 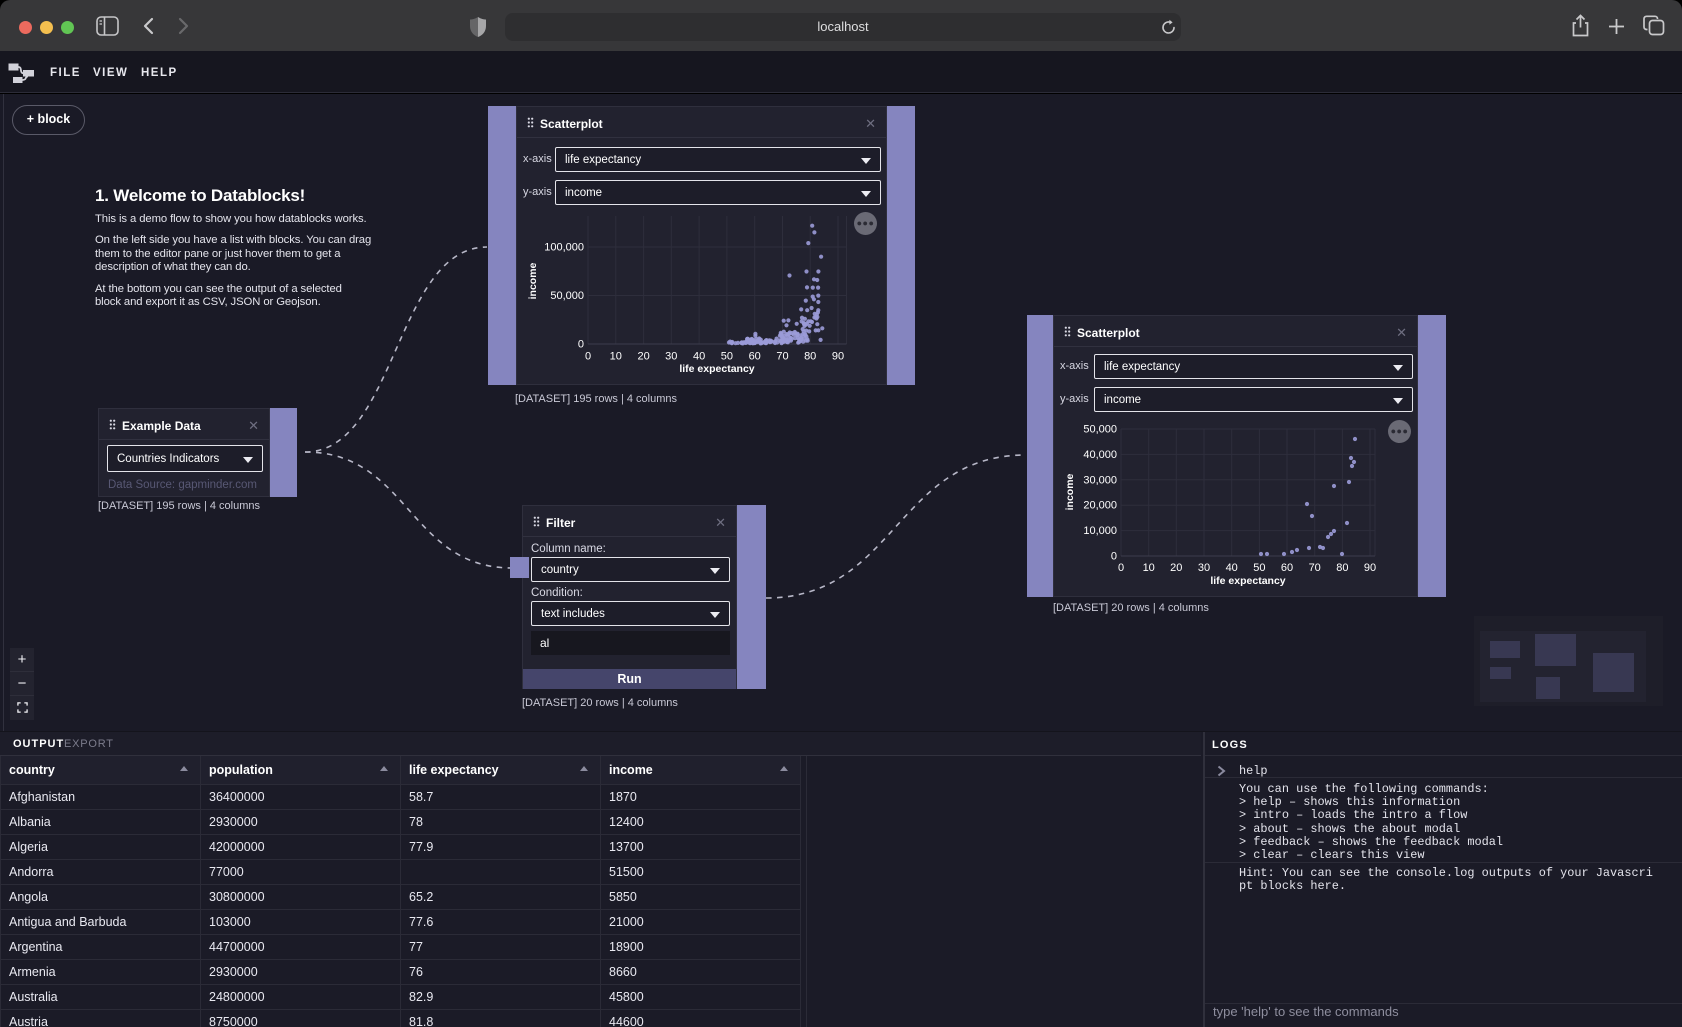 What do you see at coordinates (1100, 480) in the screenshot?
I see `svg-text: 30,000` at bounding box center [1100, 480].